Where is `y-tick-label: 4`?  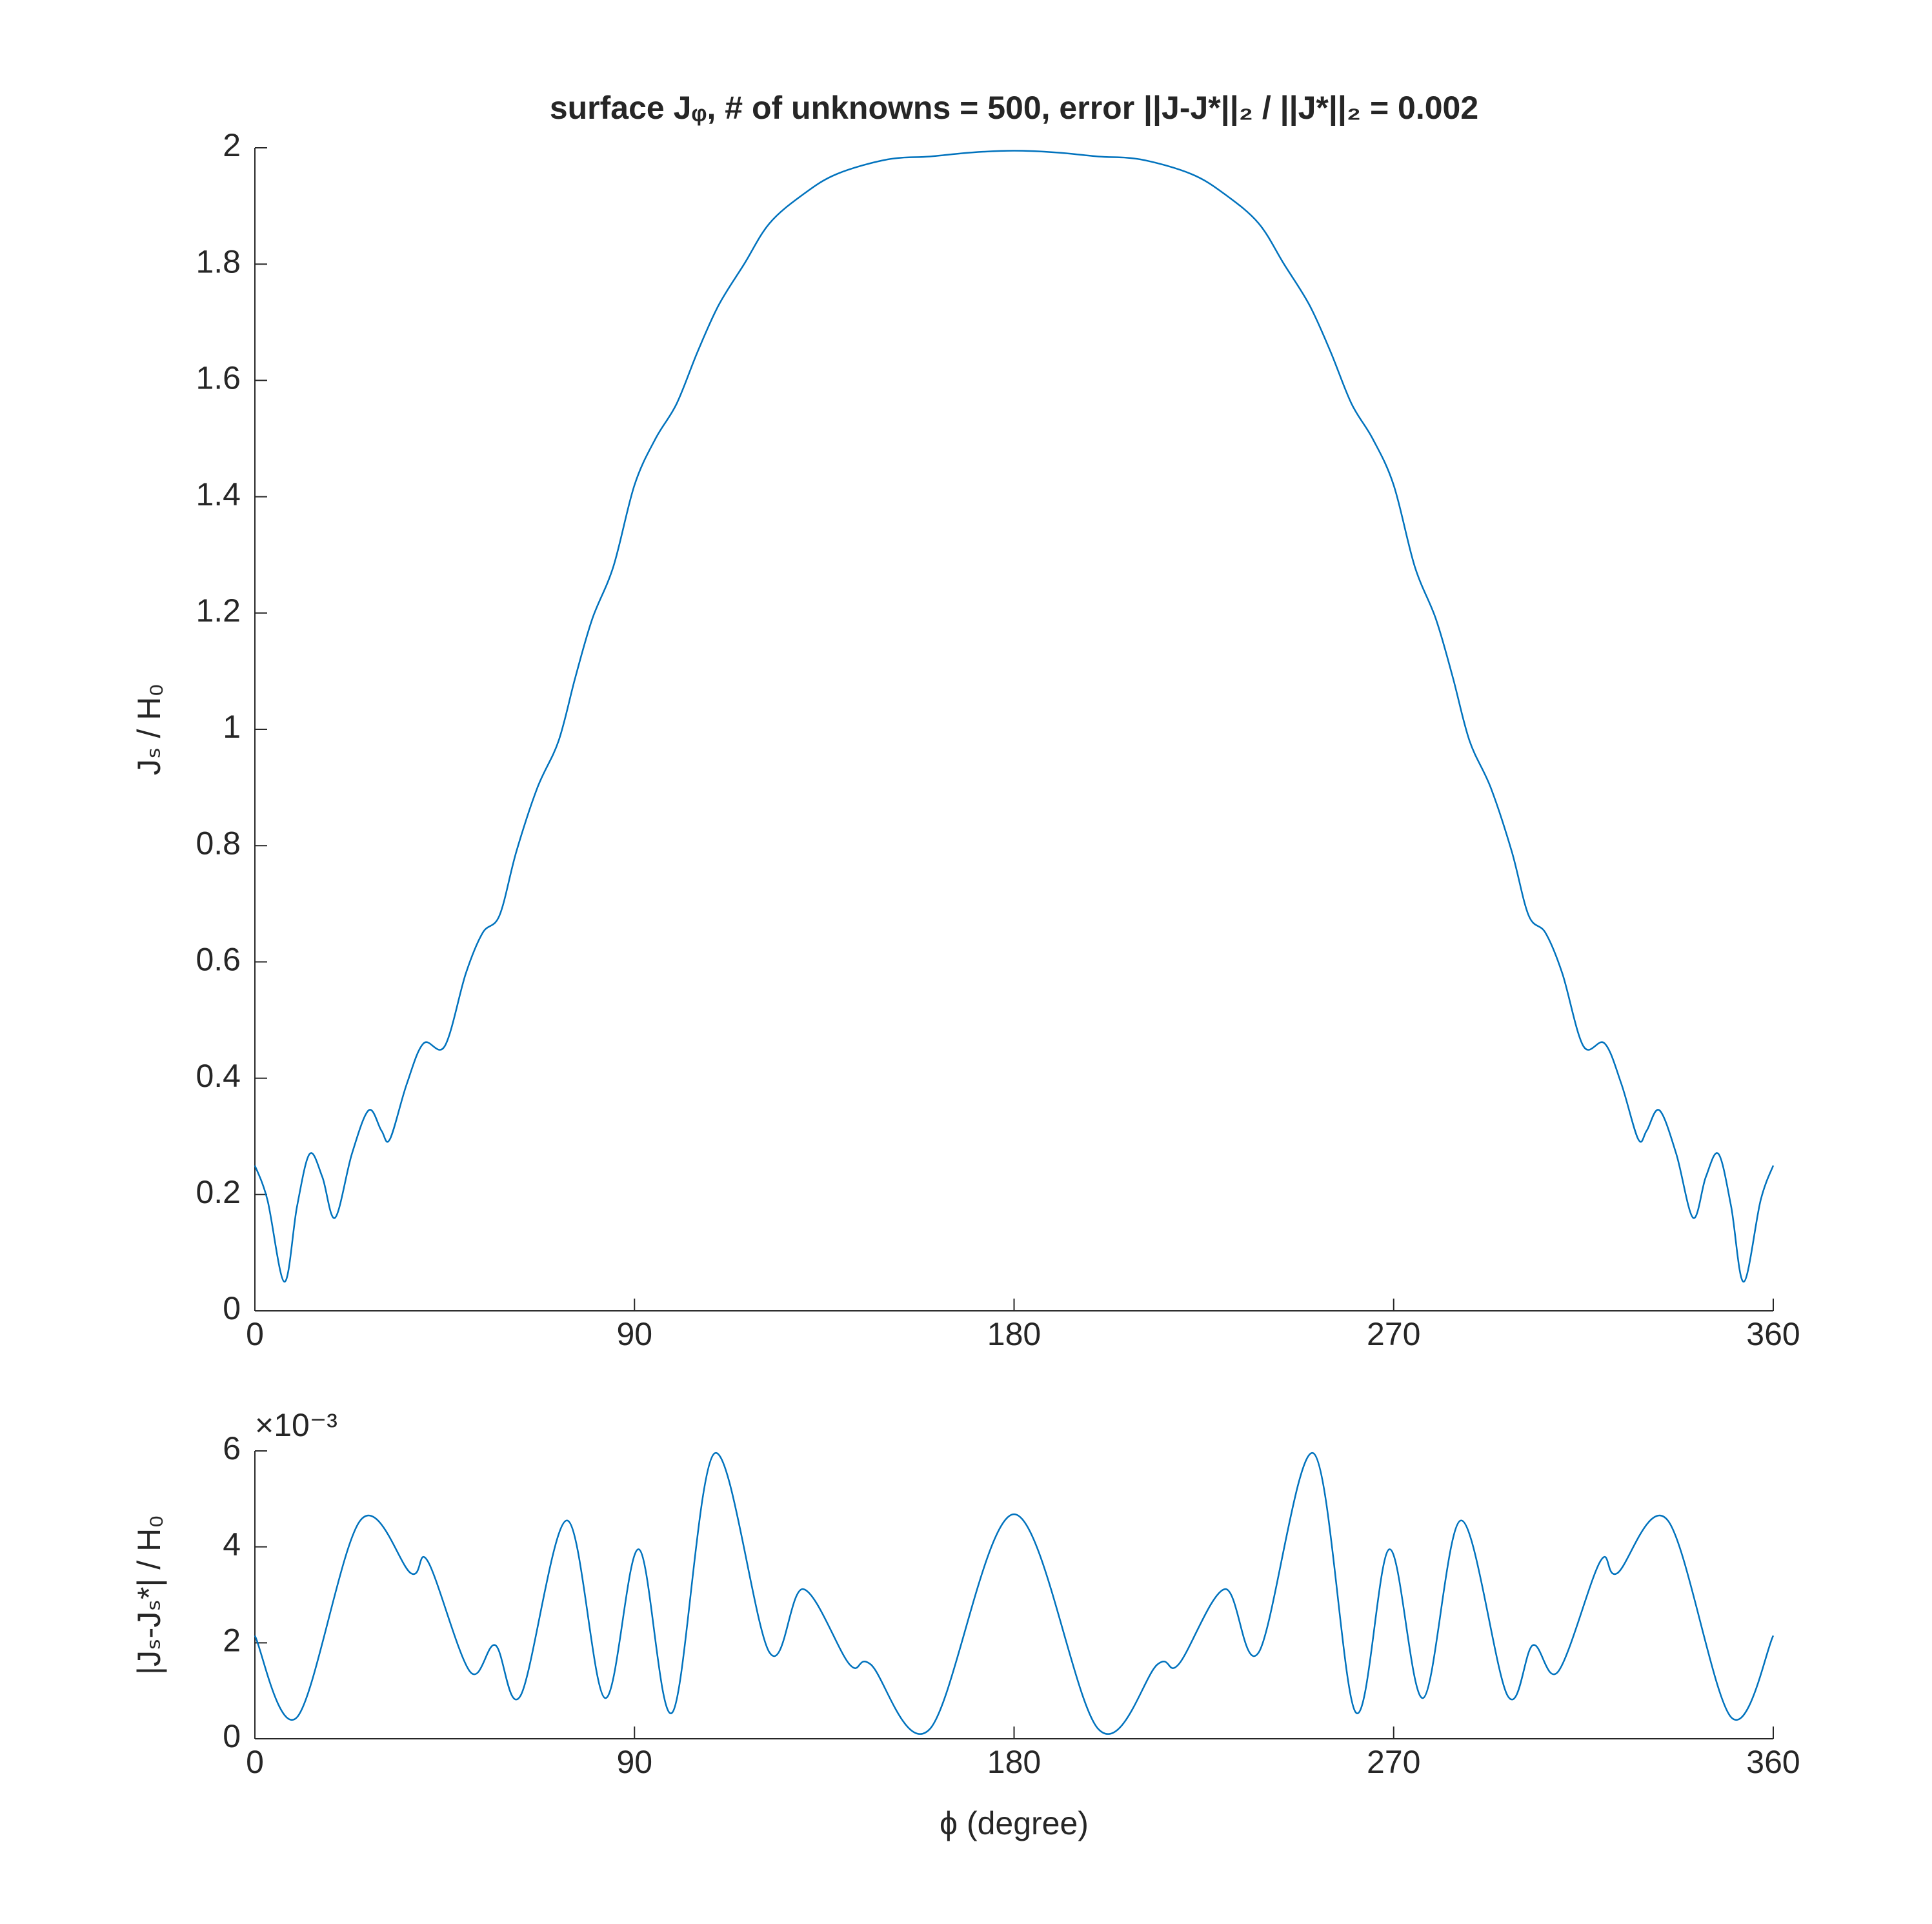 y-tick-label: 4 is located at coordinates (232, 1544).